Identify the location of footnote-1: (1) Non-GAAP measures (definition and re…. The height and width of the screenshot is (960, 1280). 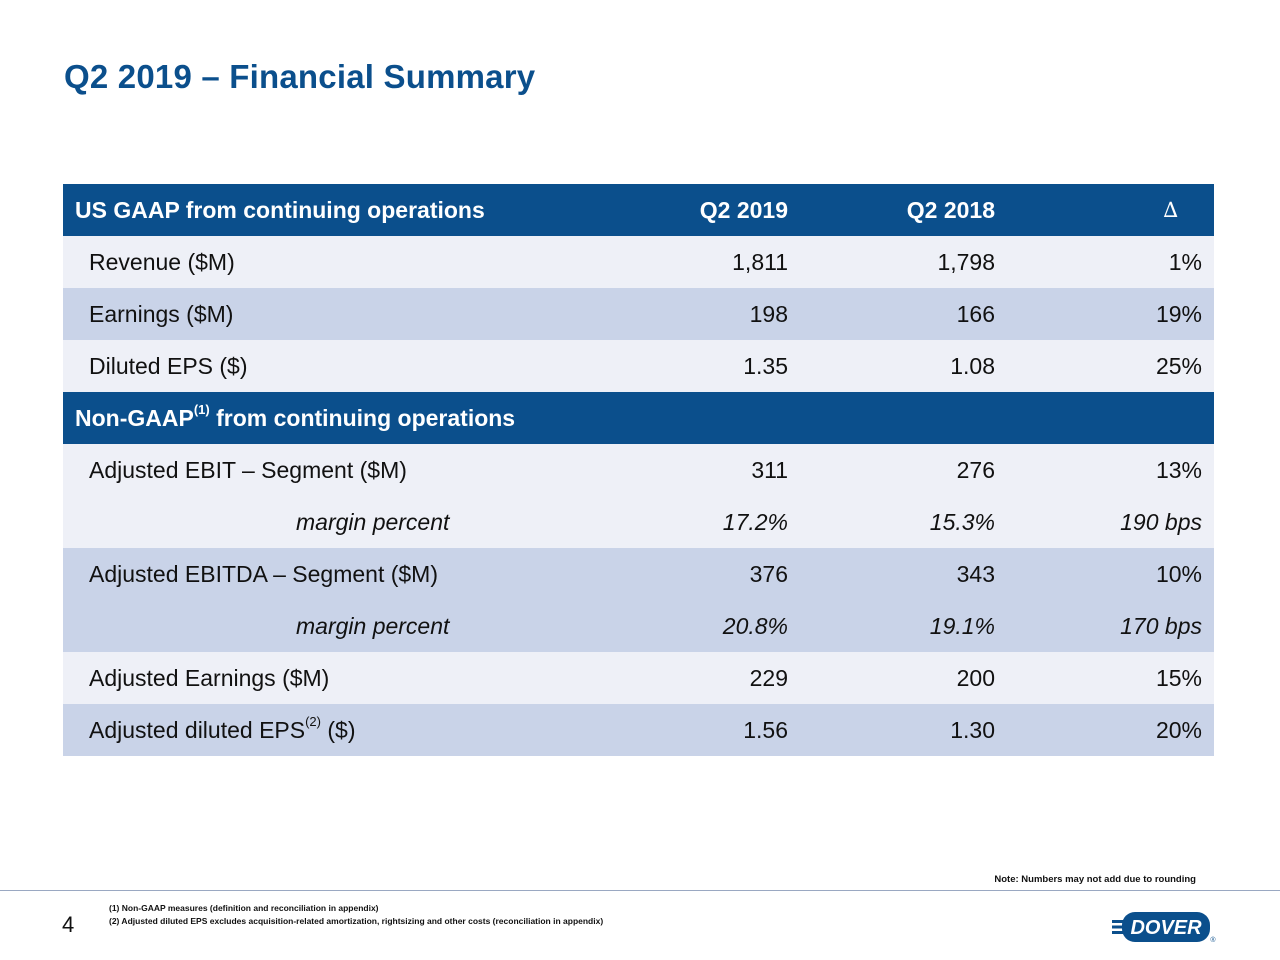
(244, 908).